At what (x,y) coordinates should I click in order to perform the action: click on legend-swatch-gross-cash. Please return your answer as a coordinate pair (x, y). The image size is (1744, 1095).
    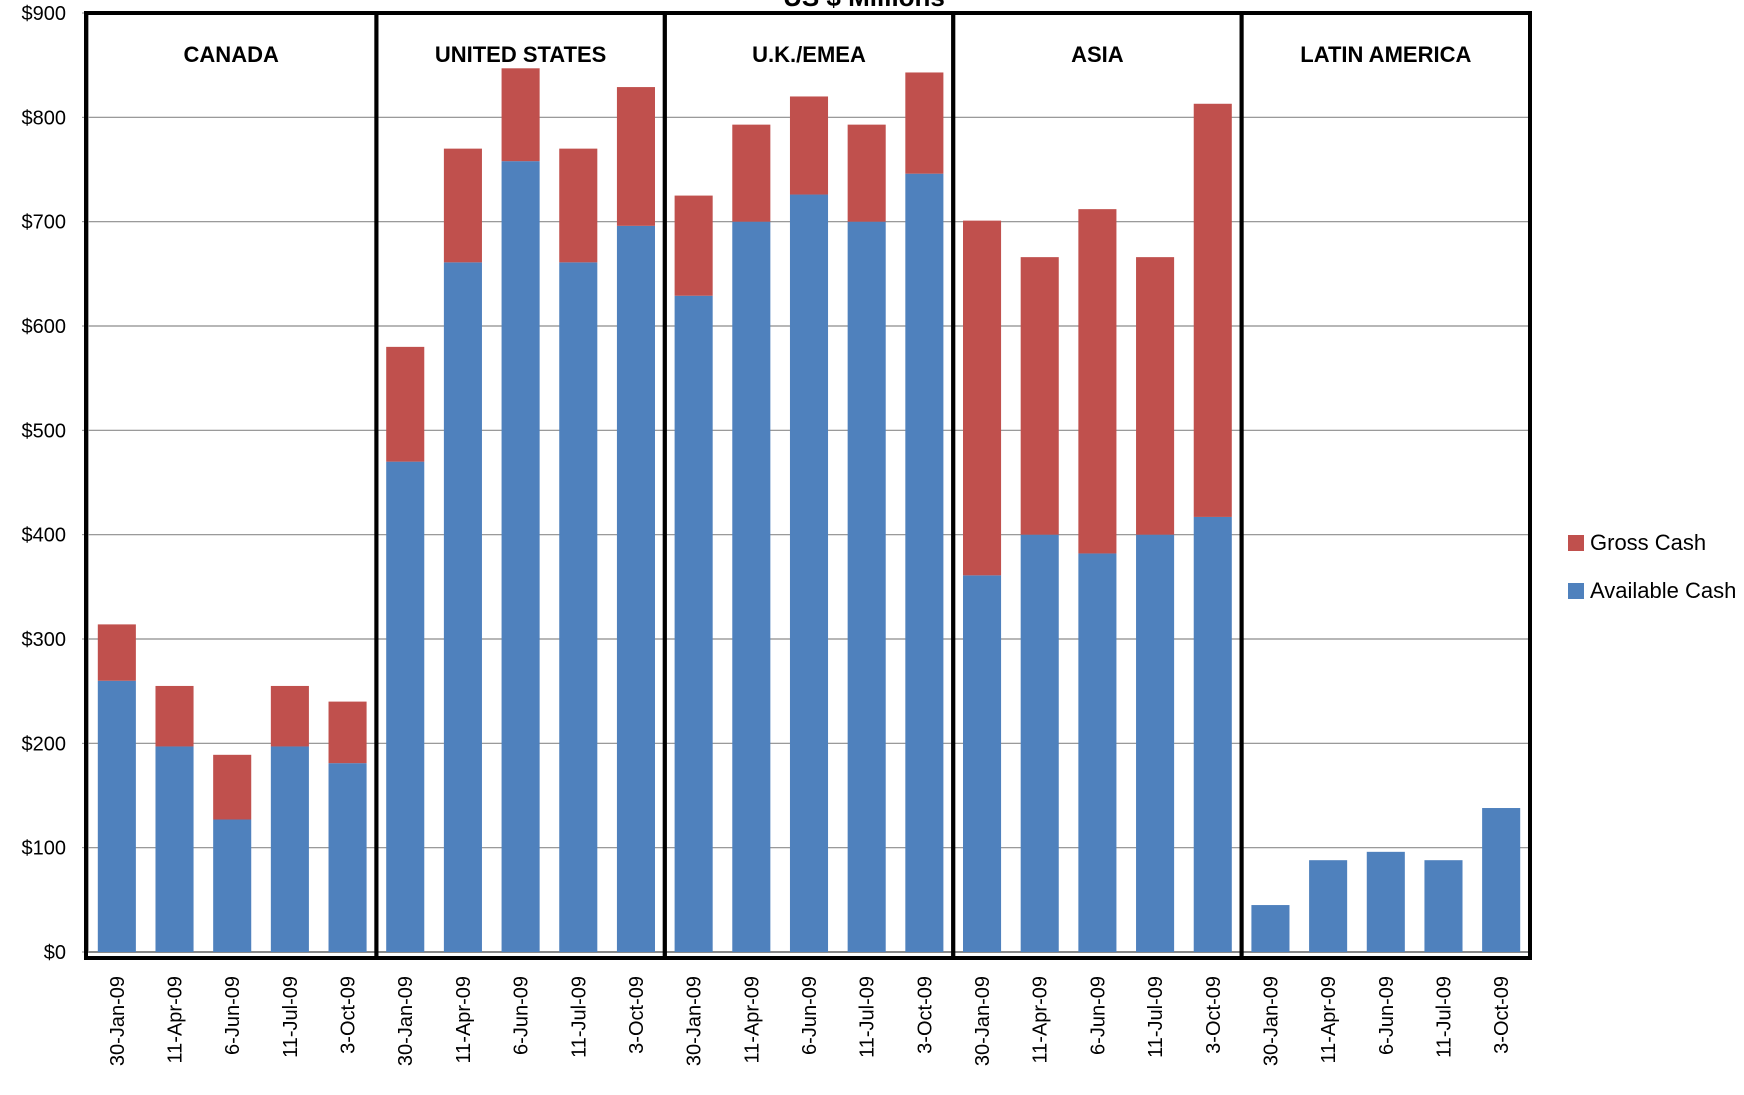
    Looking at the image, I should click on (1576, 543).